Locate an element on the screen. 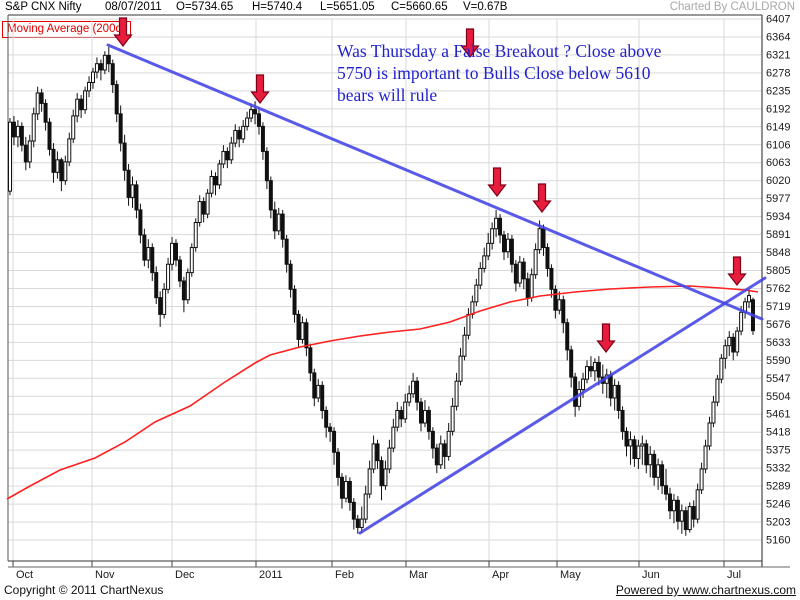 The height and width of the screenshot is (600, 800). y-axis-label: 5547 is located at coordinates (778, 379).